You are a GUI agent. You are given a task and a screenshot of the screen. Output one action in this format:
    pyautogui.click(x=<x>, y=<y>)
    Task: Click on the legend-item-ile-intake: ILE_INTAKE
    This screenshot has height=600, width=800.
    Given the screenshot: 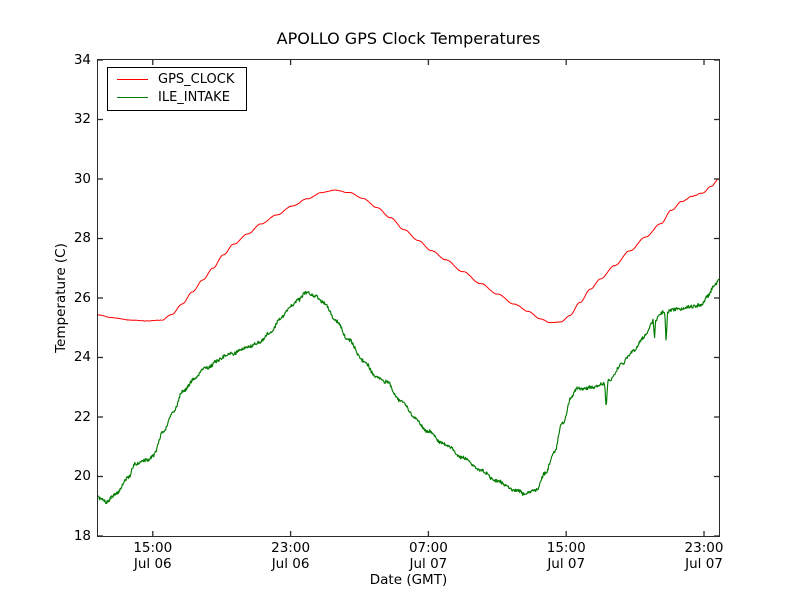 What is the action you would take?
    pyautogui.click(x=175, y=97)
    